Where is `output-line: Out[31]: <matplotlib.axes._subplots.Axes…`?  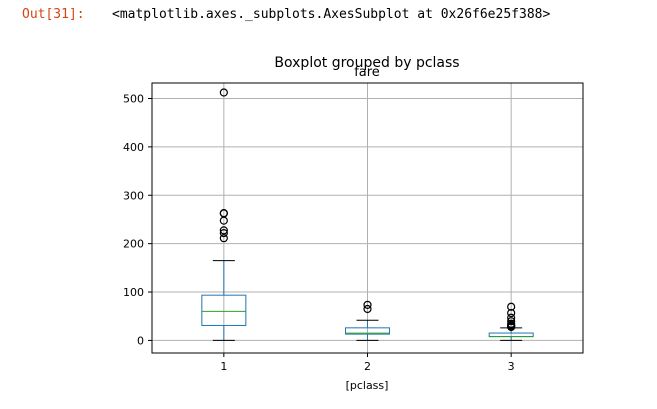 output-line: Out[31]: <matplotlib.axes._subplots.Axes… is located at coordinates (275, 19).